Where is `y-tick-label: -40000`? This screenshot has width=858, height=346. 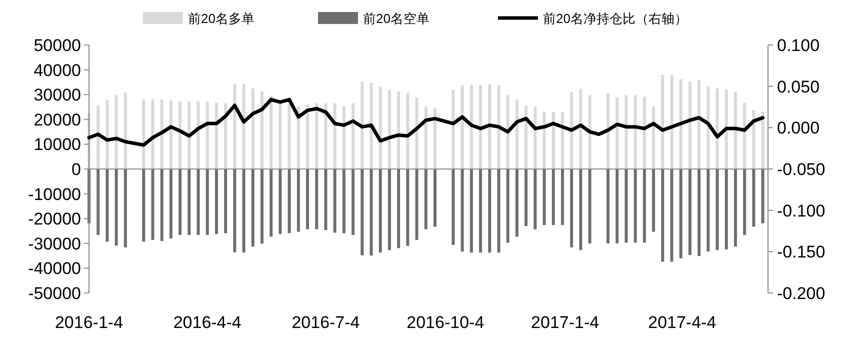
y-tick-label: -40000 is located at coordinates (54, 268).